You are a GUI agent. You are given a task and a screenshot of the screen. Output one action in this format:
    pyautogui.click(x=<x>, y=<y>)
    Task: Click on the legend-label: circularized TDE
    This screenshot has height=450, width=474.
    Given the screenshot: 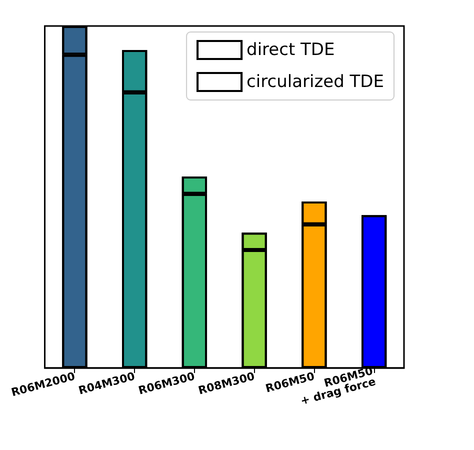 What is the action you would take?
    pyautogui.click(x=315, y=82)
    